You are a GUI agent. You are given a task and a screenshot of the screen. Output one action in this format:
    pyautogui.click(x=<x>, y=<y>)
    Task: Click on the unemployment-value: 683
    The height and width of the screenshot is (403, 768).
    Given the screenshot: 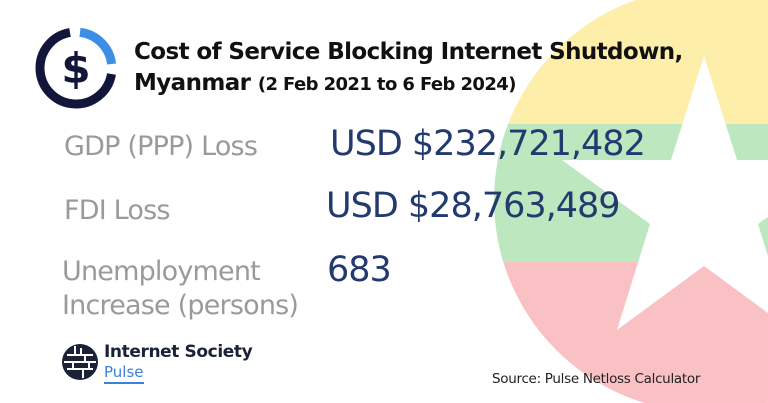 What is the action you would take?
    pyautogui.click(x=359, y=270)
    